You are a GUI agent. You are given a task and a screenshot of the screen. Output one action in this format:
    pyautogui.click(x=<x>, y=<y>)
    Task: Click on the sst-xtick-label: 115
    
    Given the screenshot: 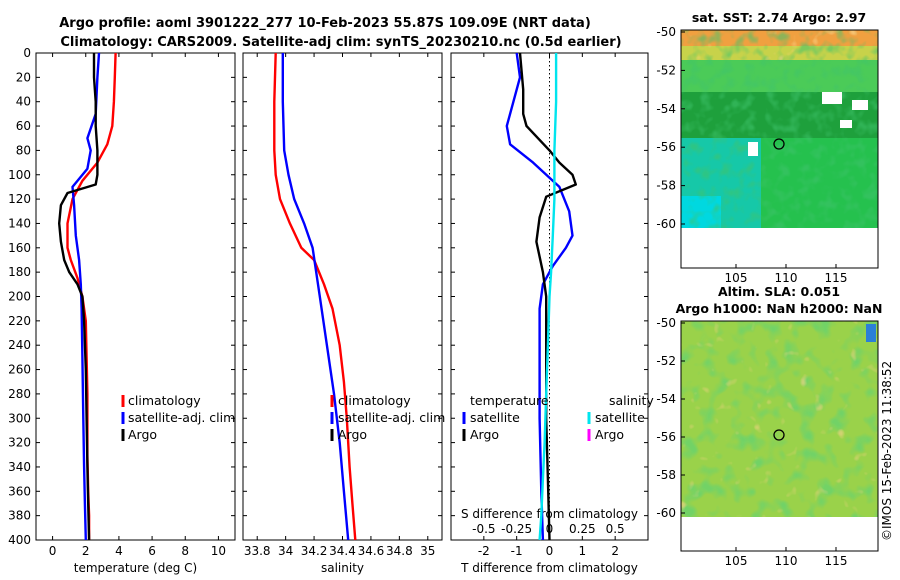 What is the action you would take?
    pyautogui.click(x=836, y=278)
    